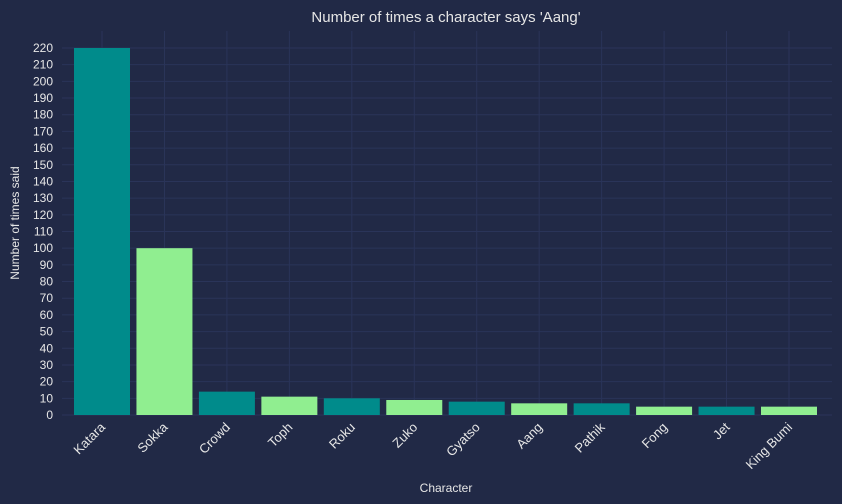 Image resolution: width=842 pixels, height=504 pixels. Describe the element at coordinates (164, 331) in the screenshot. I see `bar-sokka` at that location.